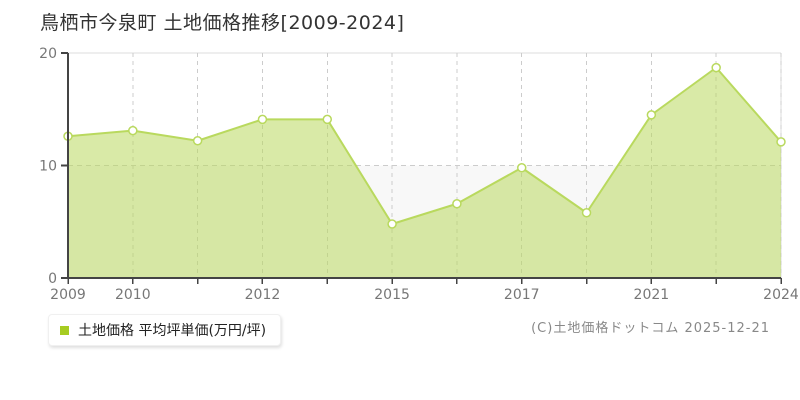  I want to click on y-axis-ticks: 0 10 20, so click(53, 166).